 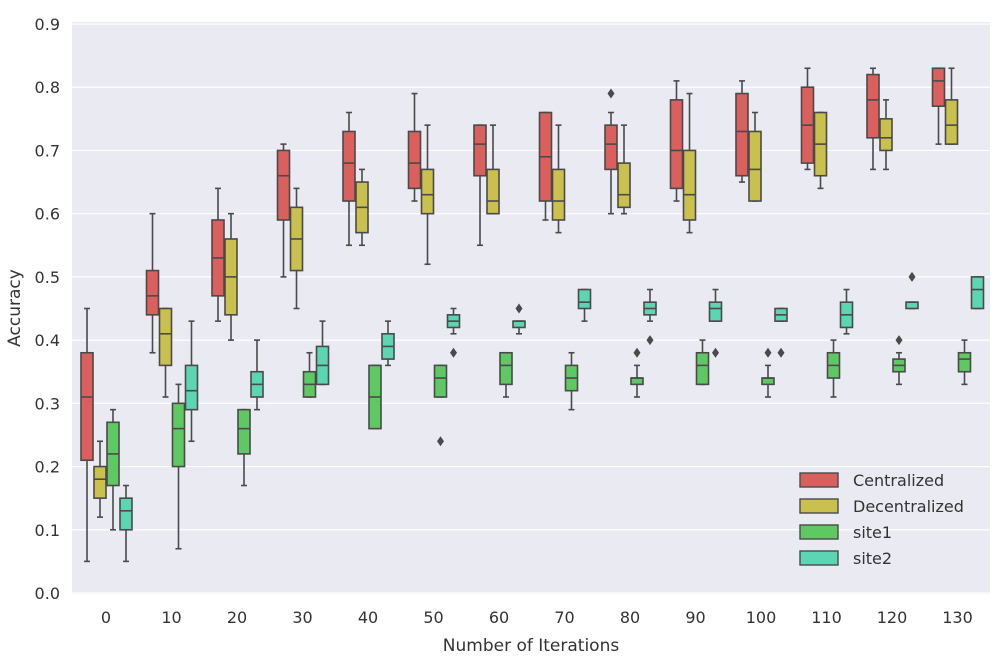 What do you see at coordinates (15, 308) in the screenshot?
I see `y-axis-title: Accuracy` at bounding box center [15, 308].